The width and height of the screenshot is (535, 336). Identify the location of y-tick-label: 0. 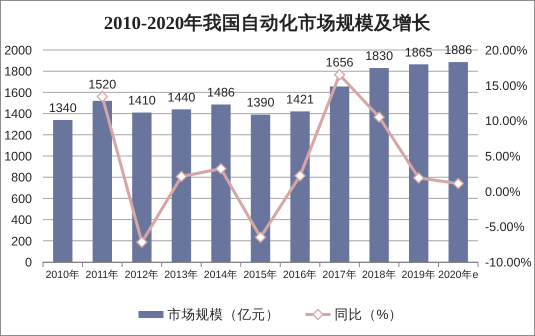
(28, 263).